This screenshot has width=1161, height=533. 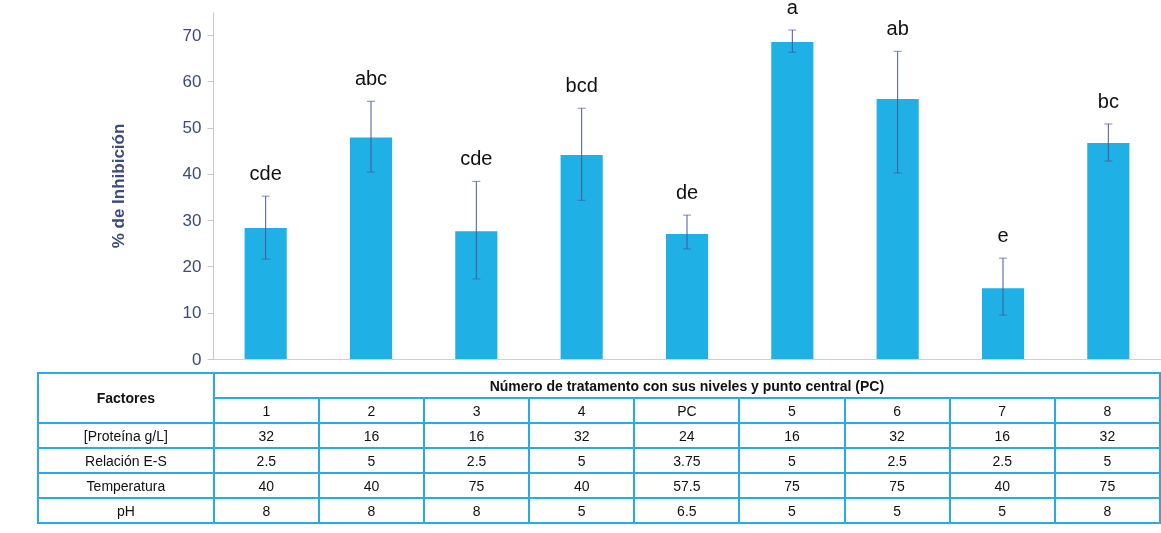 What do you see at coordinates (126, 485) in the screenshot?
I see `text: Temperatura` at bounding box center [126, 485].